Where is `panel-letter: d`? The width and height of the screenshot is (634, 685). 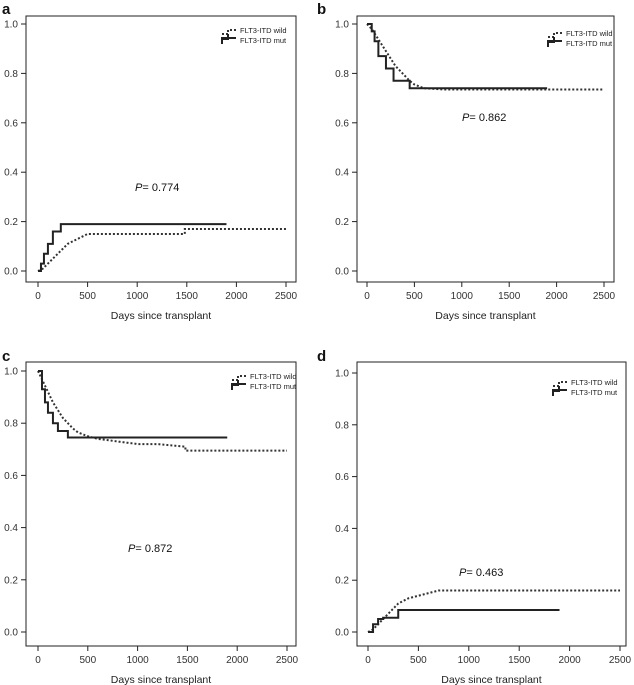 panel-letter: d is located at coordinates (321, 356).